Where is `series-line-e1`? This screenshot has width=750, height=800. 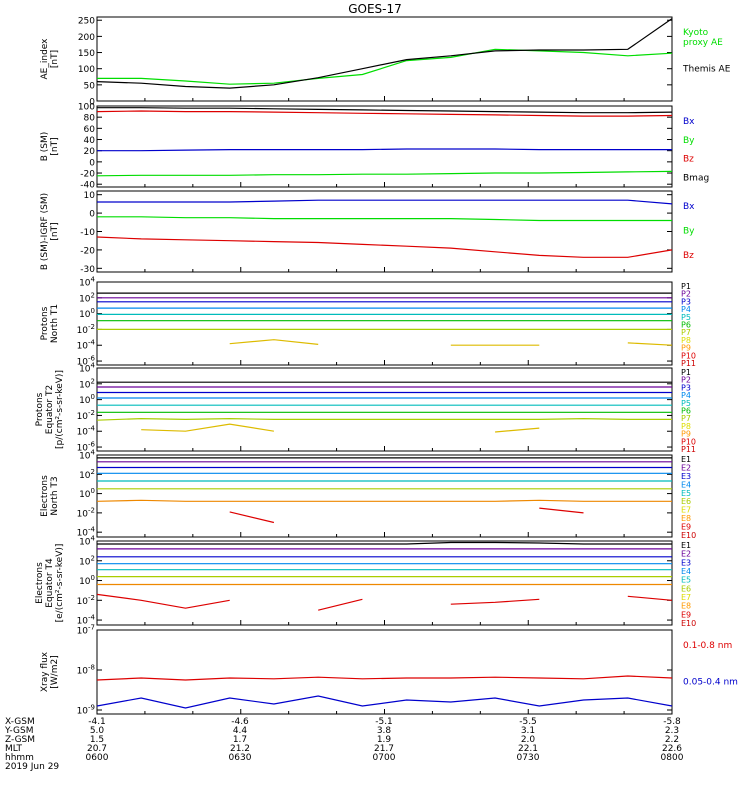
series-line-e1 is located at coordinates (384, 543).